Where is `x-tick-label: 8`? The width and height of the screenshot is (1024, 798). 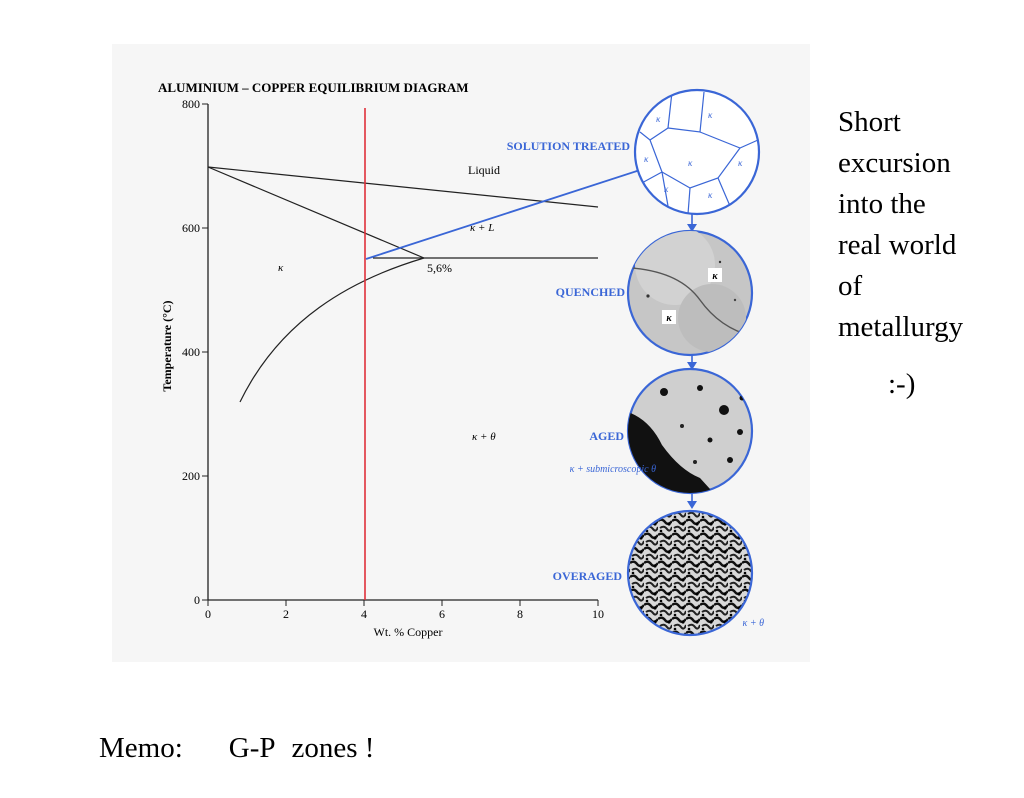 x-tick-label: 8 is located at coordinates (520, 614).